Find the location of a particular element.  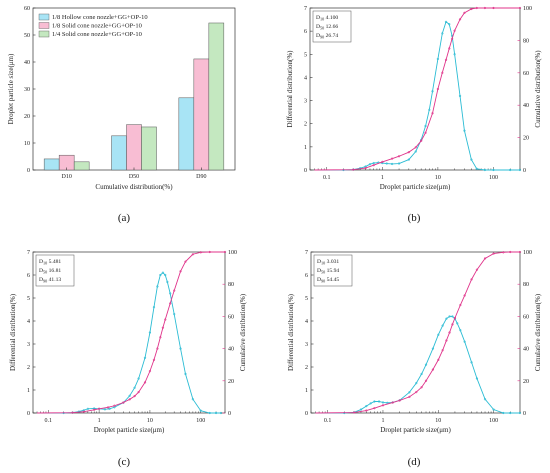

stats-line-d50: D50 15.94 is located at coordinates (328, 271).